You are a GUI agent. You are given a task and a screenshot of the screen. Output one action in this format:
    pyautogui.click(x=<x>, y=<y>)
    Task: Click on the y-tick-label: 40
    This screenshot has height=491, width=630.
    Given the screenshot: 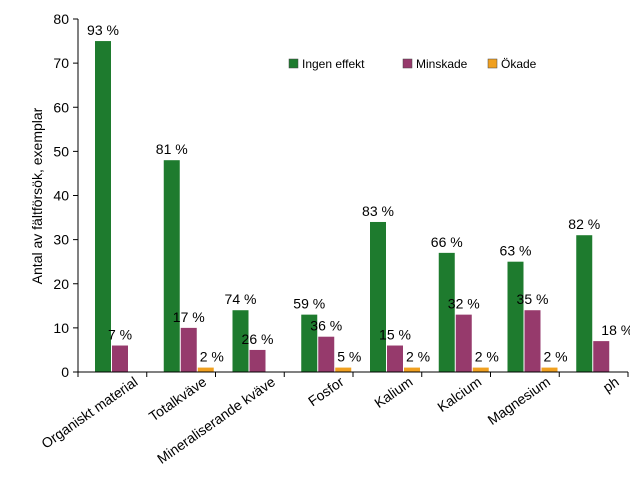 What is the action you would take?
    pyautogui.click(x=61, y=196)
    